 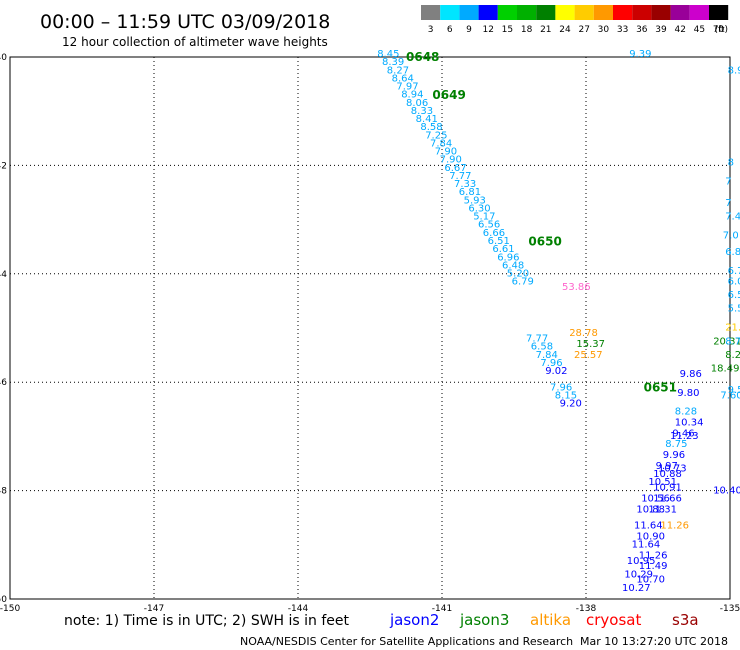 What do you see at coordinates (725, 368) in the screenshot?
I see `wave-height-value: 18.49` at bounding box center [725, 368].